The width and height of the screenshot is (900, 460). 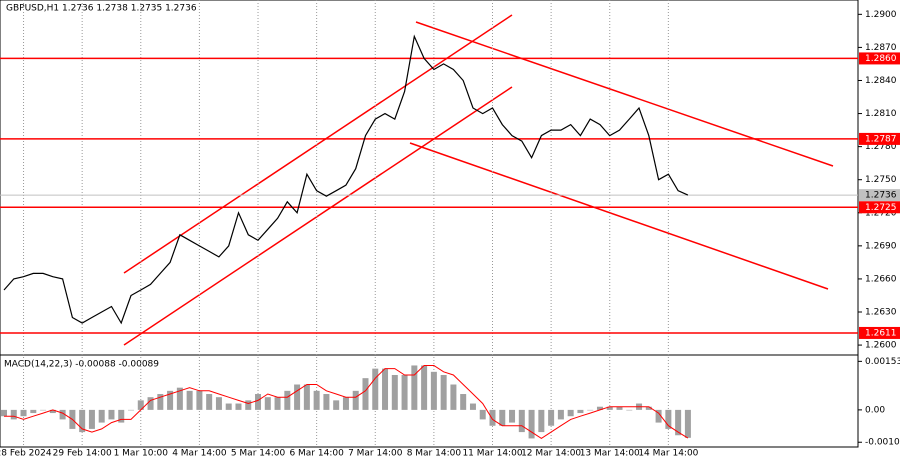 What do you see at coordinates (199, 454) in the screenshot?
I see `x-tick-label: 4 Mar 14:00` at bounding box center [199, 454].